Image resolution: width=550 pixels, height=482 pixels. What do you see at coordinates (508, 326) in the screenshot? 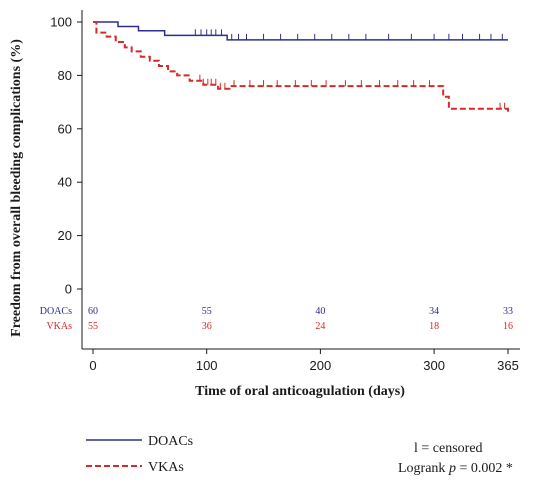
I see `risk-value: 16` at bounding box center [508, 326].